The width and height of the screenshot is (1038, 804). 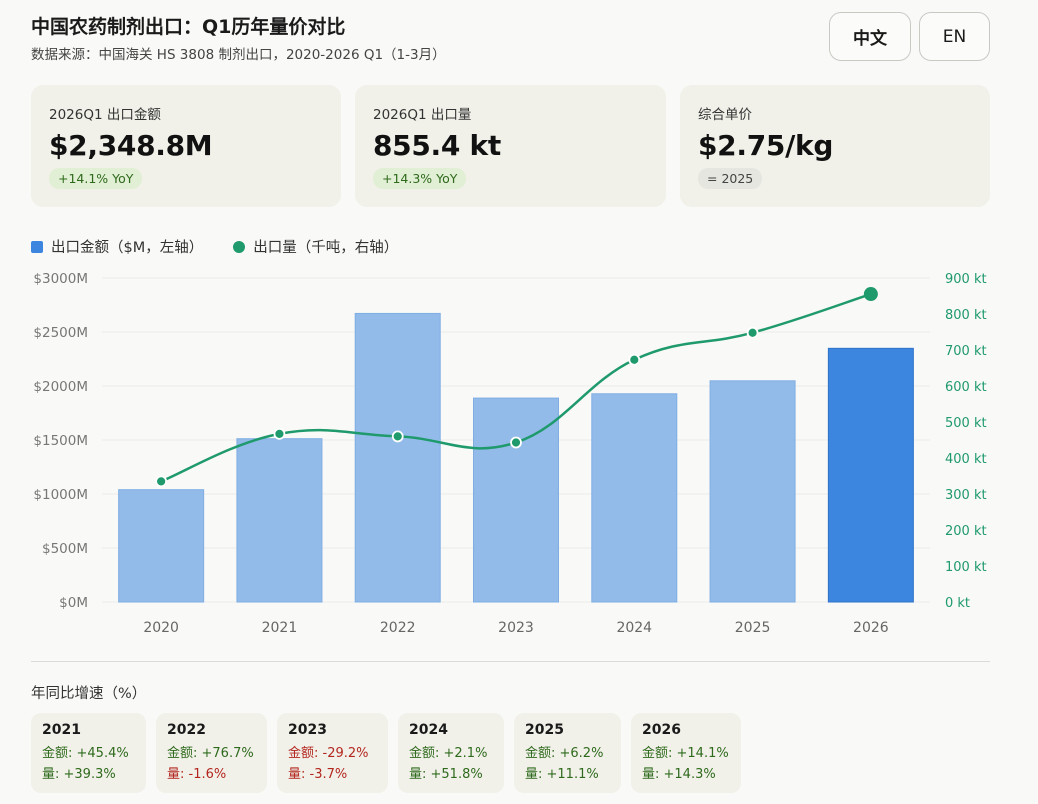 What do you see at coordinates (161, 546) in the screenshot?
I see `bar-2020` at bounding box center [161, 546].